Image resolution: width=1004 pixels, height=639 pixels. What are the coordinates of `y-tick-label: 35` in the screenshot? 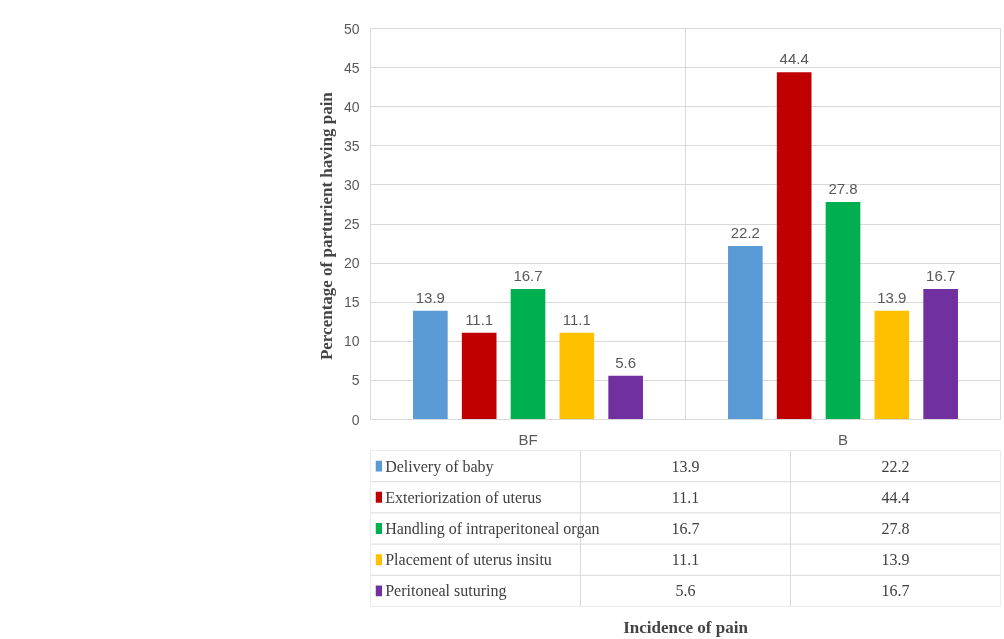 It's located at (351, 145).